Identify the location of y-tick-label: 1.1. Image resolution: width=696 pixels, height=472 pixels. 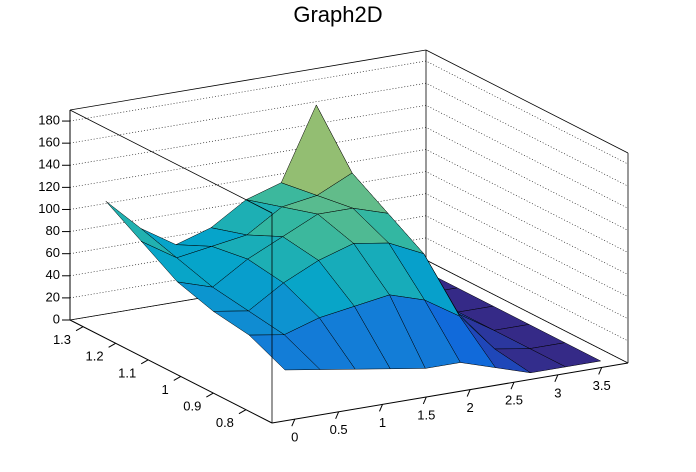
(127, 372).